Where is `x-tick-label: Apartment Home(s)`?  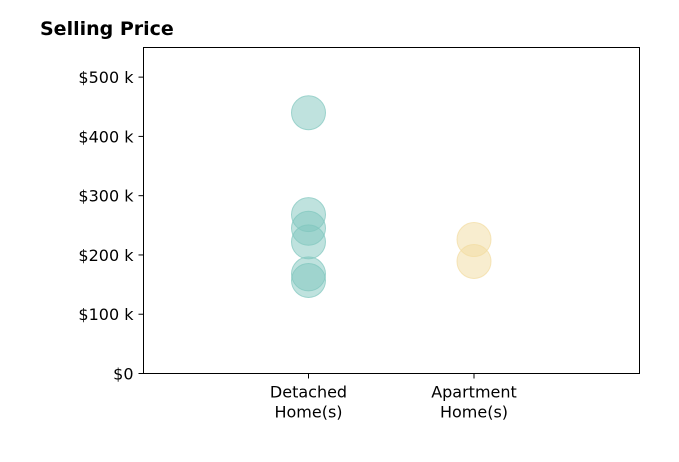 x-tick-label: Apartment Home(s) is located at coordinates (474, 402).